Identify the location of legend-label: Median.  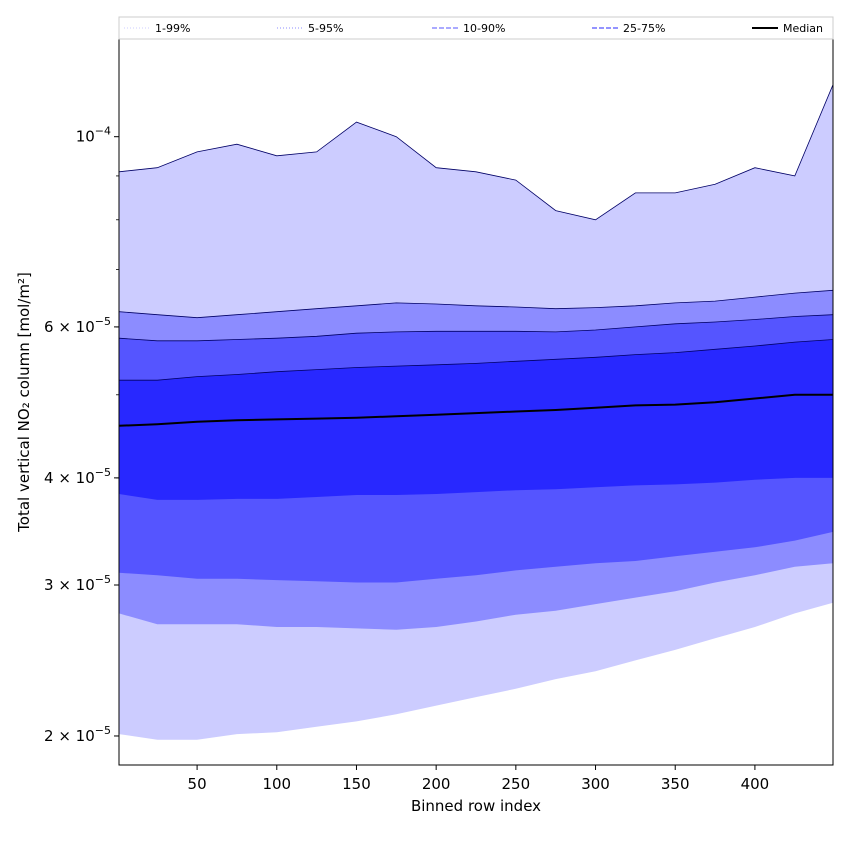
(803, 28).